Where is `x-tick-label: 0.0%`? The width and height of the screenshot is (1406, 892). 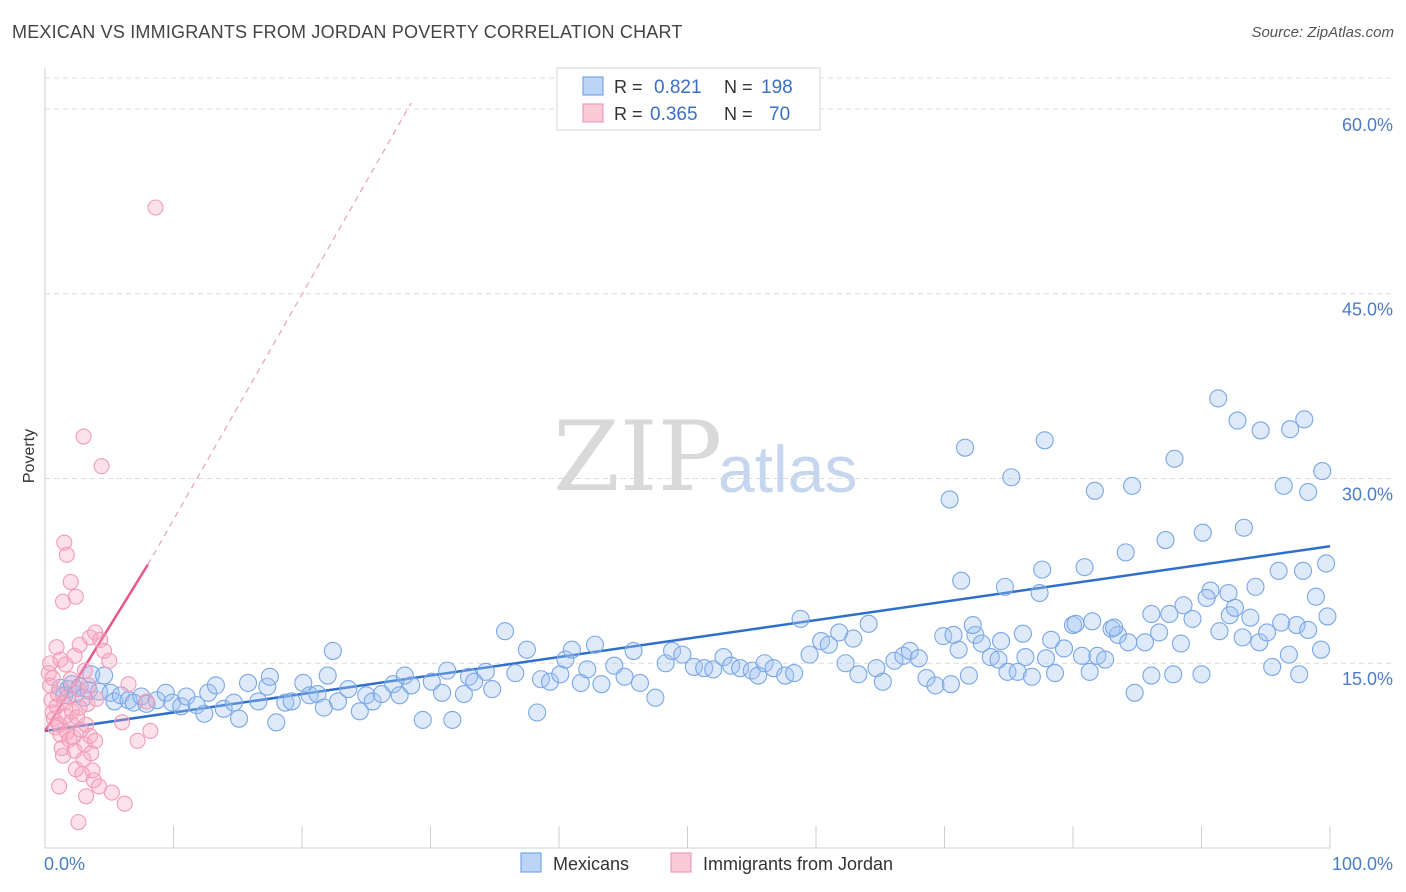 x-tick-label: 0.0% is located at coordinates (64, 864).